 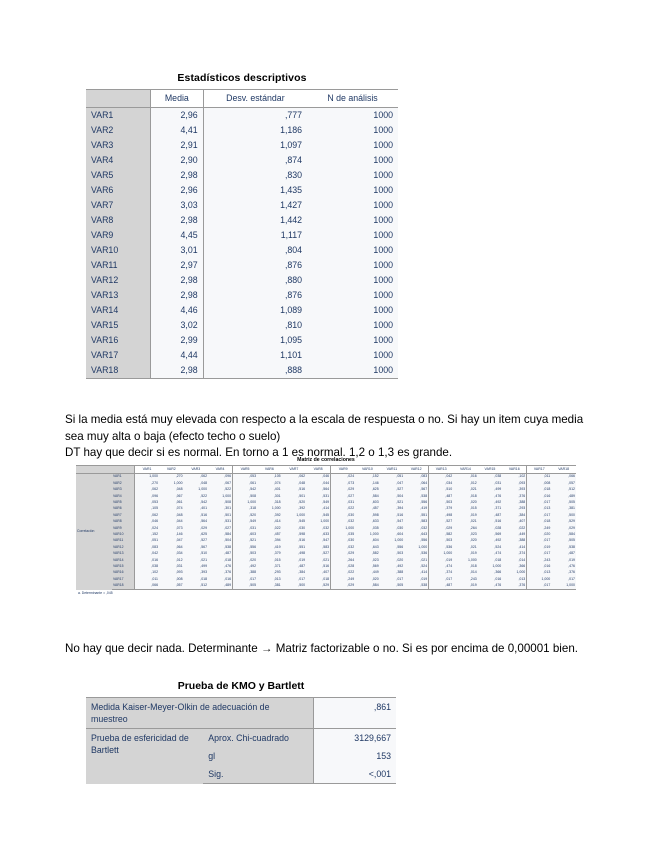 What do you see at coordinates (367, 547) in the screenshot?
I see `cell-correlation: ,643` at bounding box center [367, 547].